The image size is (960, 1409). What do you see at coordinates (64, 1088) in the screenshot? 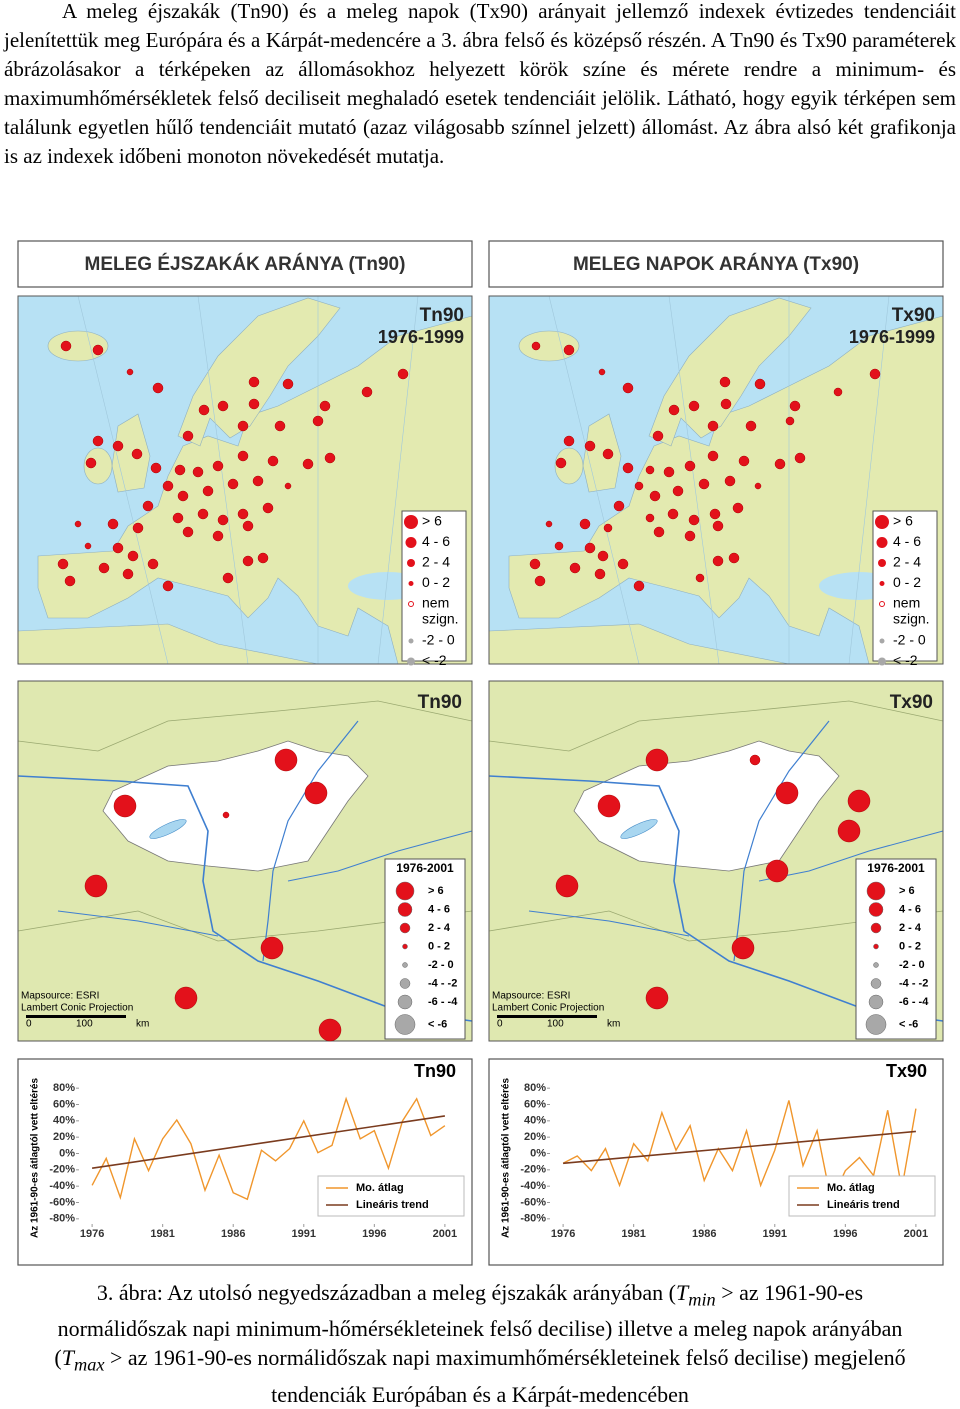
I see `y-tick-label: 80%` at bounding box center [64, 1088].